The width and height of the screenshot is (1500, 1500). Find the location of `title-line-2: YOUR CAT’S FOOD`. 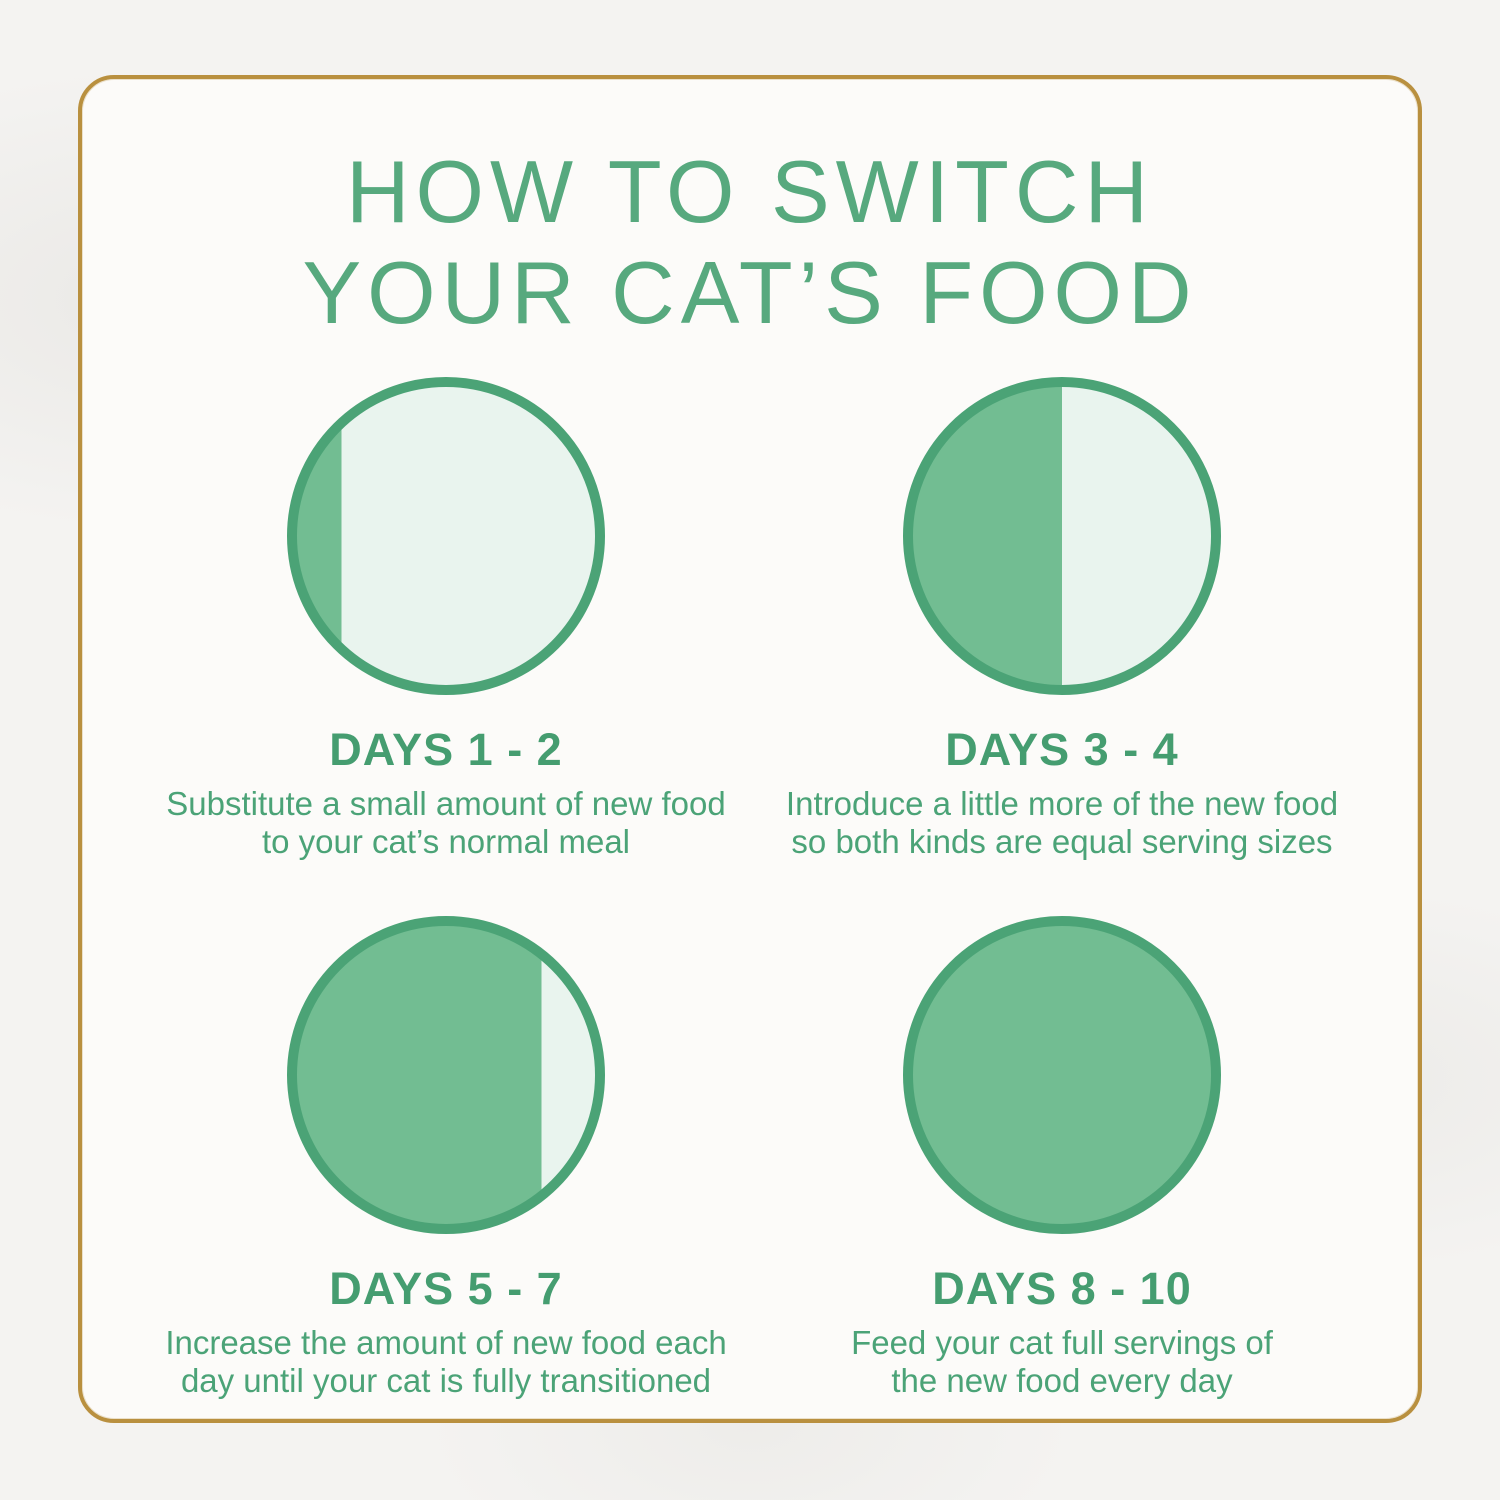

title-line-2: YOUR CAT’S FOOD is located at coordinates (750, 292).